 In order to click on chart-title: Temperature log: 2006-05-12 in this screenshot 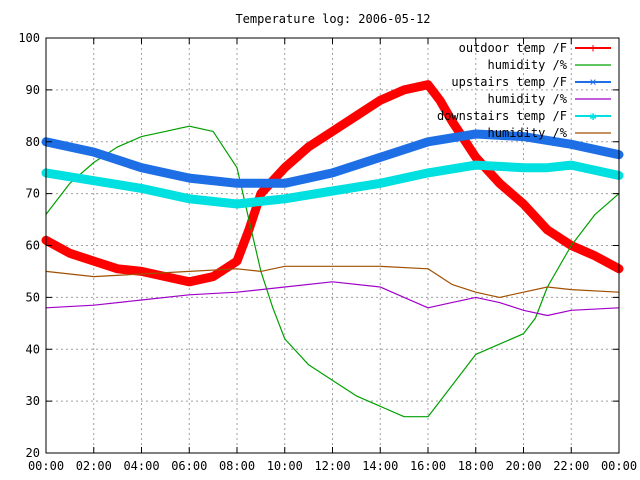, I will do `click(332, 19)`.